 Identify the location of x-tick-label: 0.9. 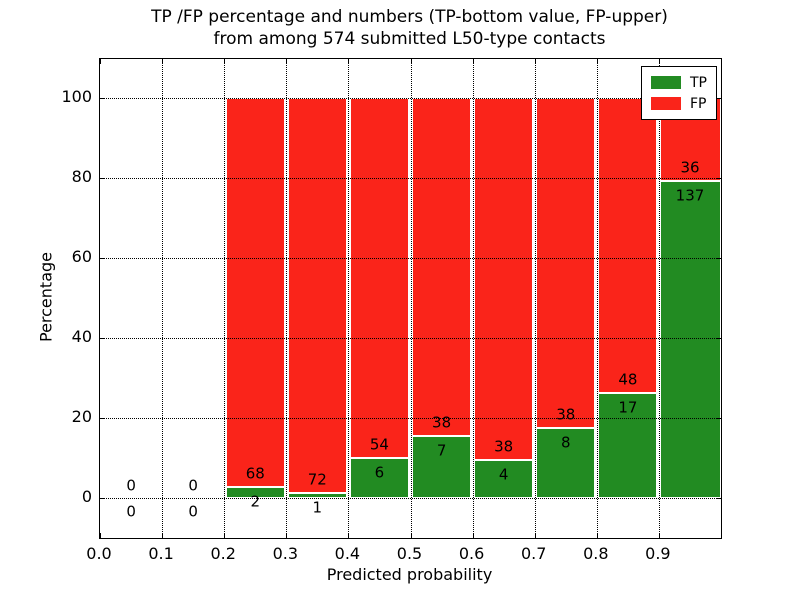
(658, 553).